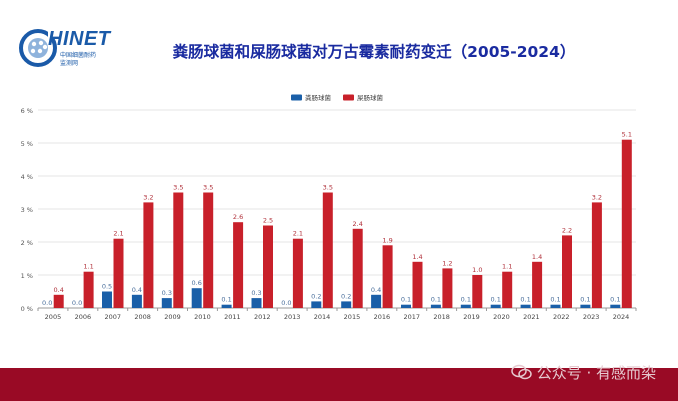 Image resolution: width=678 pixels, height=401 pixels. Describe the element at coordinates (627, 135) in the screenshot. I see `data-label: 5.1` at that location.